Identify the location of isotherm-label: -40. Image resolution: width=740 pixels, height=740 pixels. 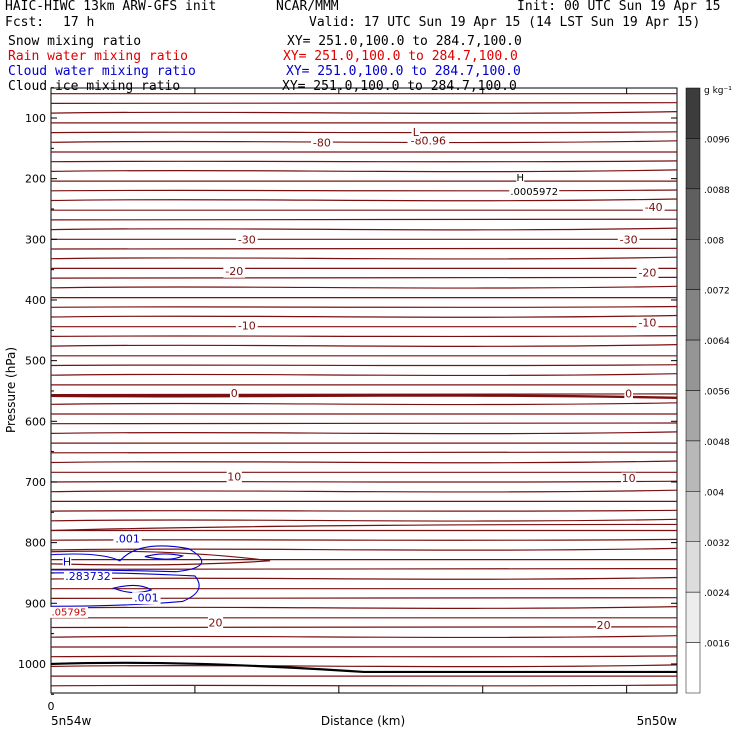
(654, 207).